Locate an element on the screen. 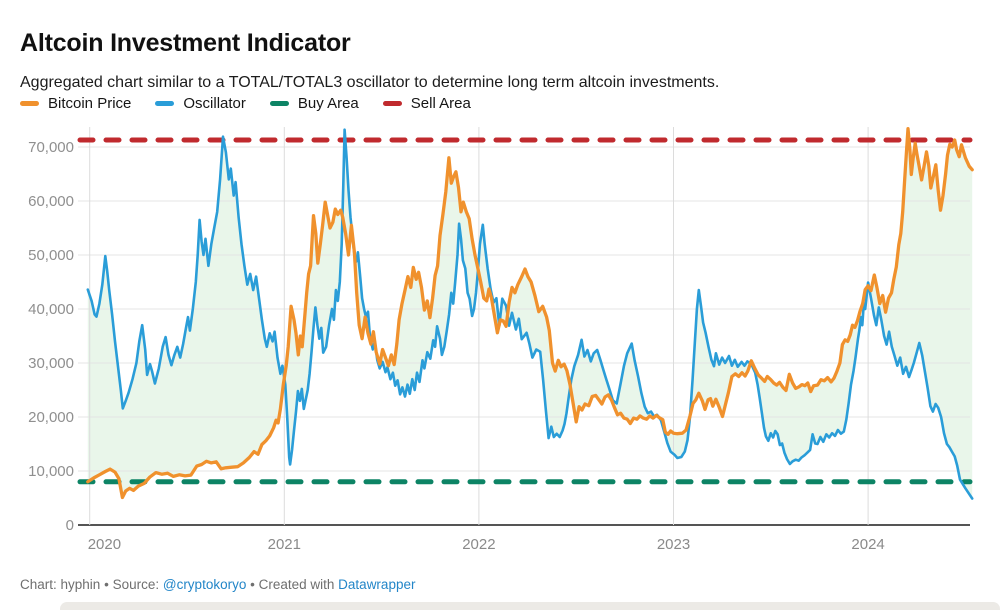 This screenshot has height=610, width=1000. created-with-label: Created with is located at coordinates (296, 584).